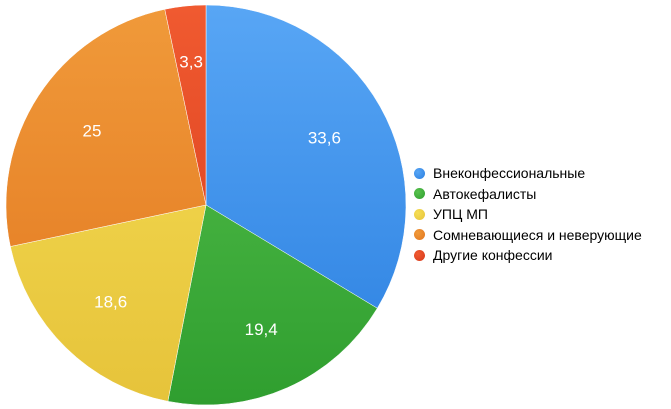 This screenshot has height=409, width=671. Describe the element at coordinates (485, 193) in the screenshot. I see `legend-label: Автокефалисты` at that location.